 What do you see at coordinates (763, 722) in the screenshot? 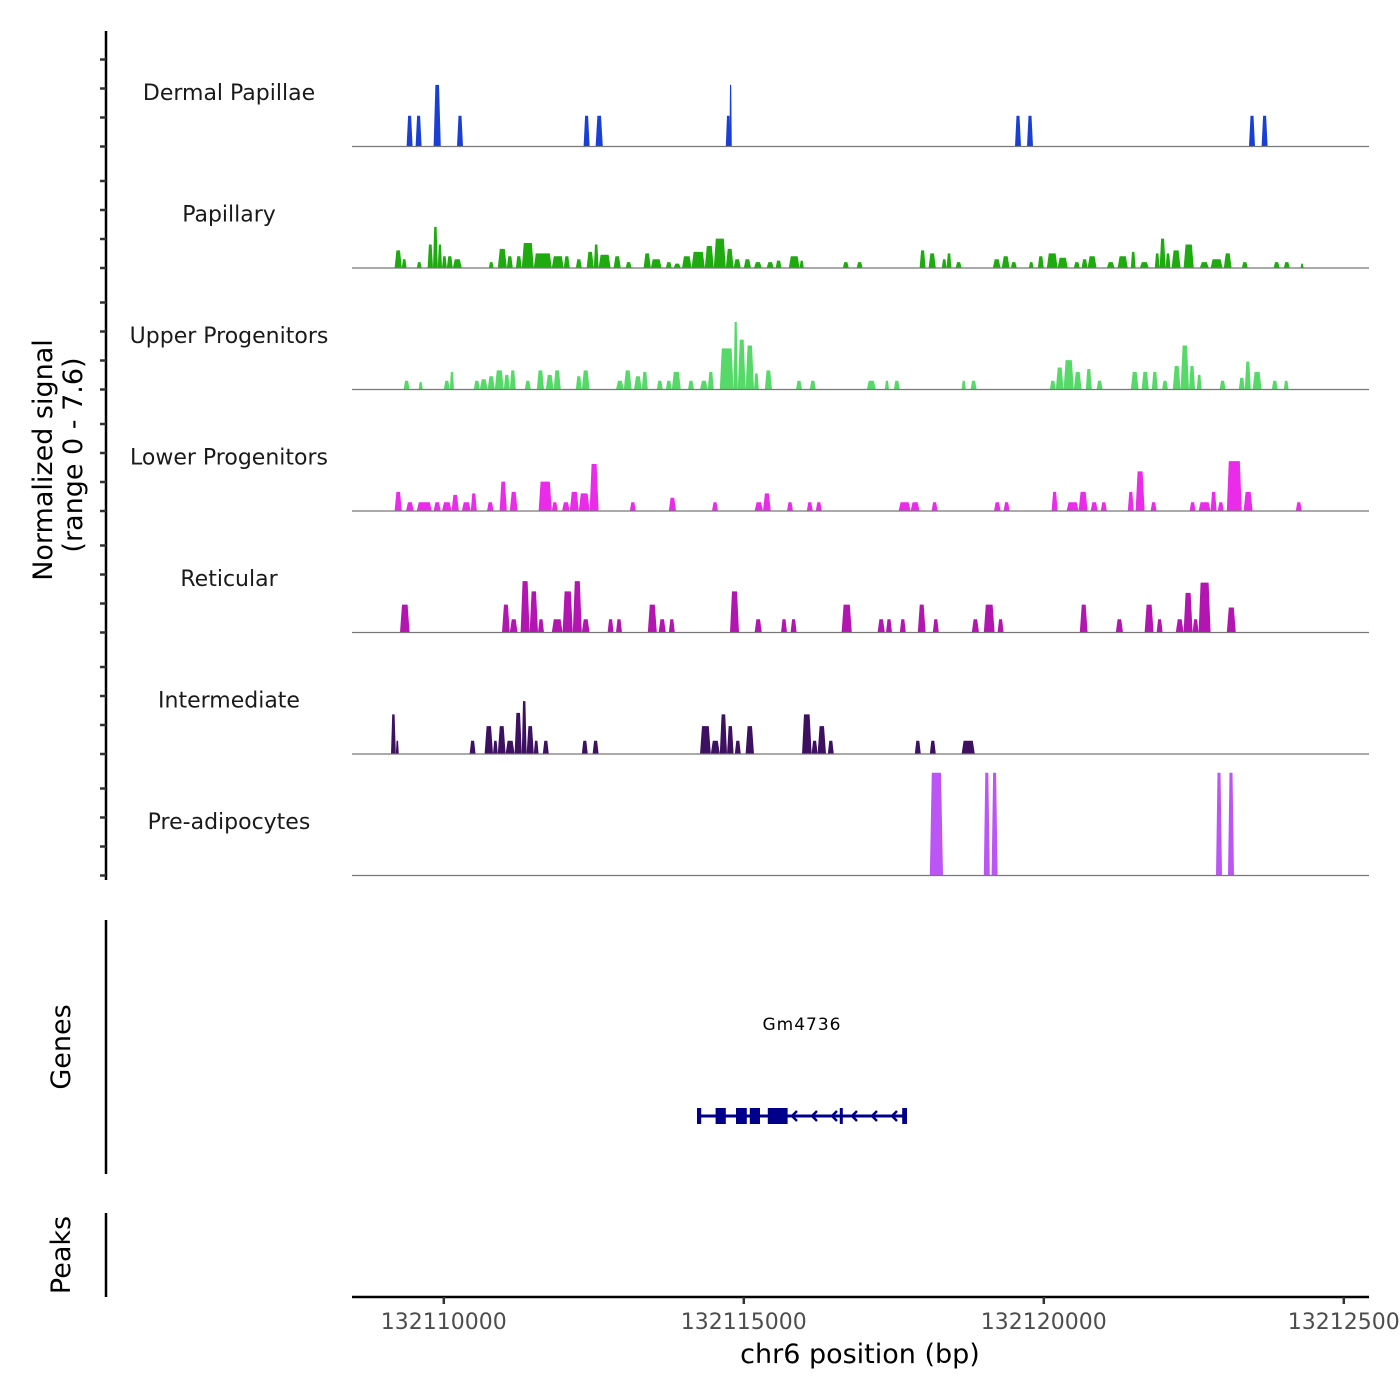
I see `track-intermediate: Intermediate` at bounding box center [763, 722].